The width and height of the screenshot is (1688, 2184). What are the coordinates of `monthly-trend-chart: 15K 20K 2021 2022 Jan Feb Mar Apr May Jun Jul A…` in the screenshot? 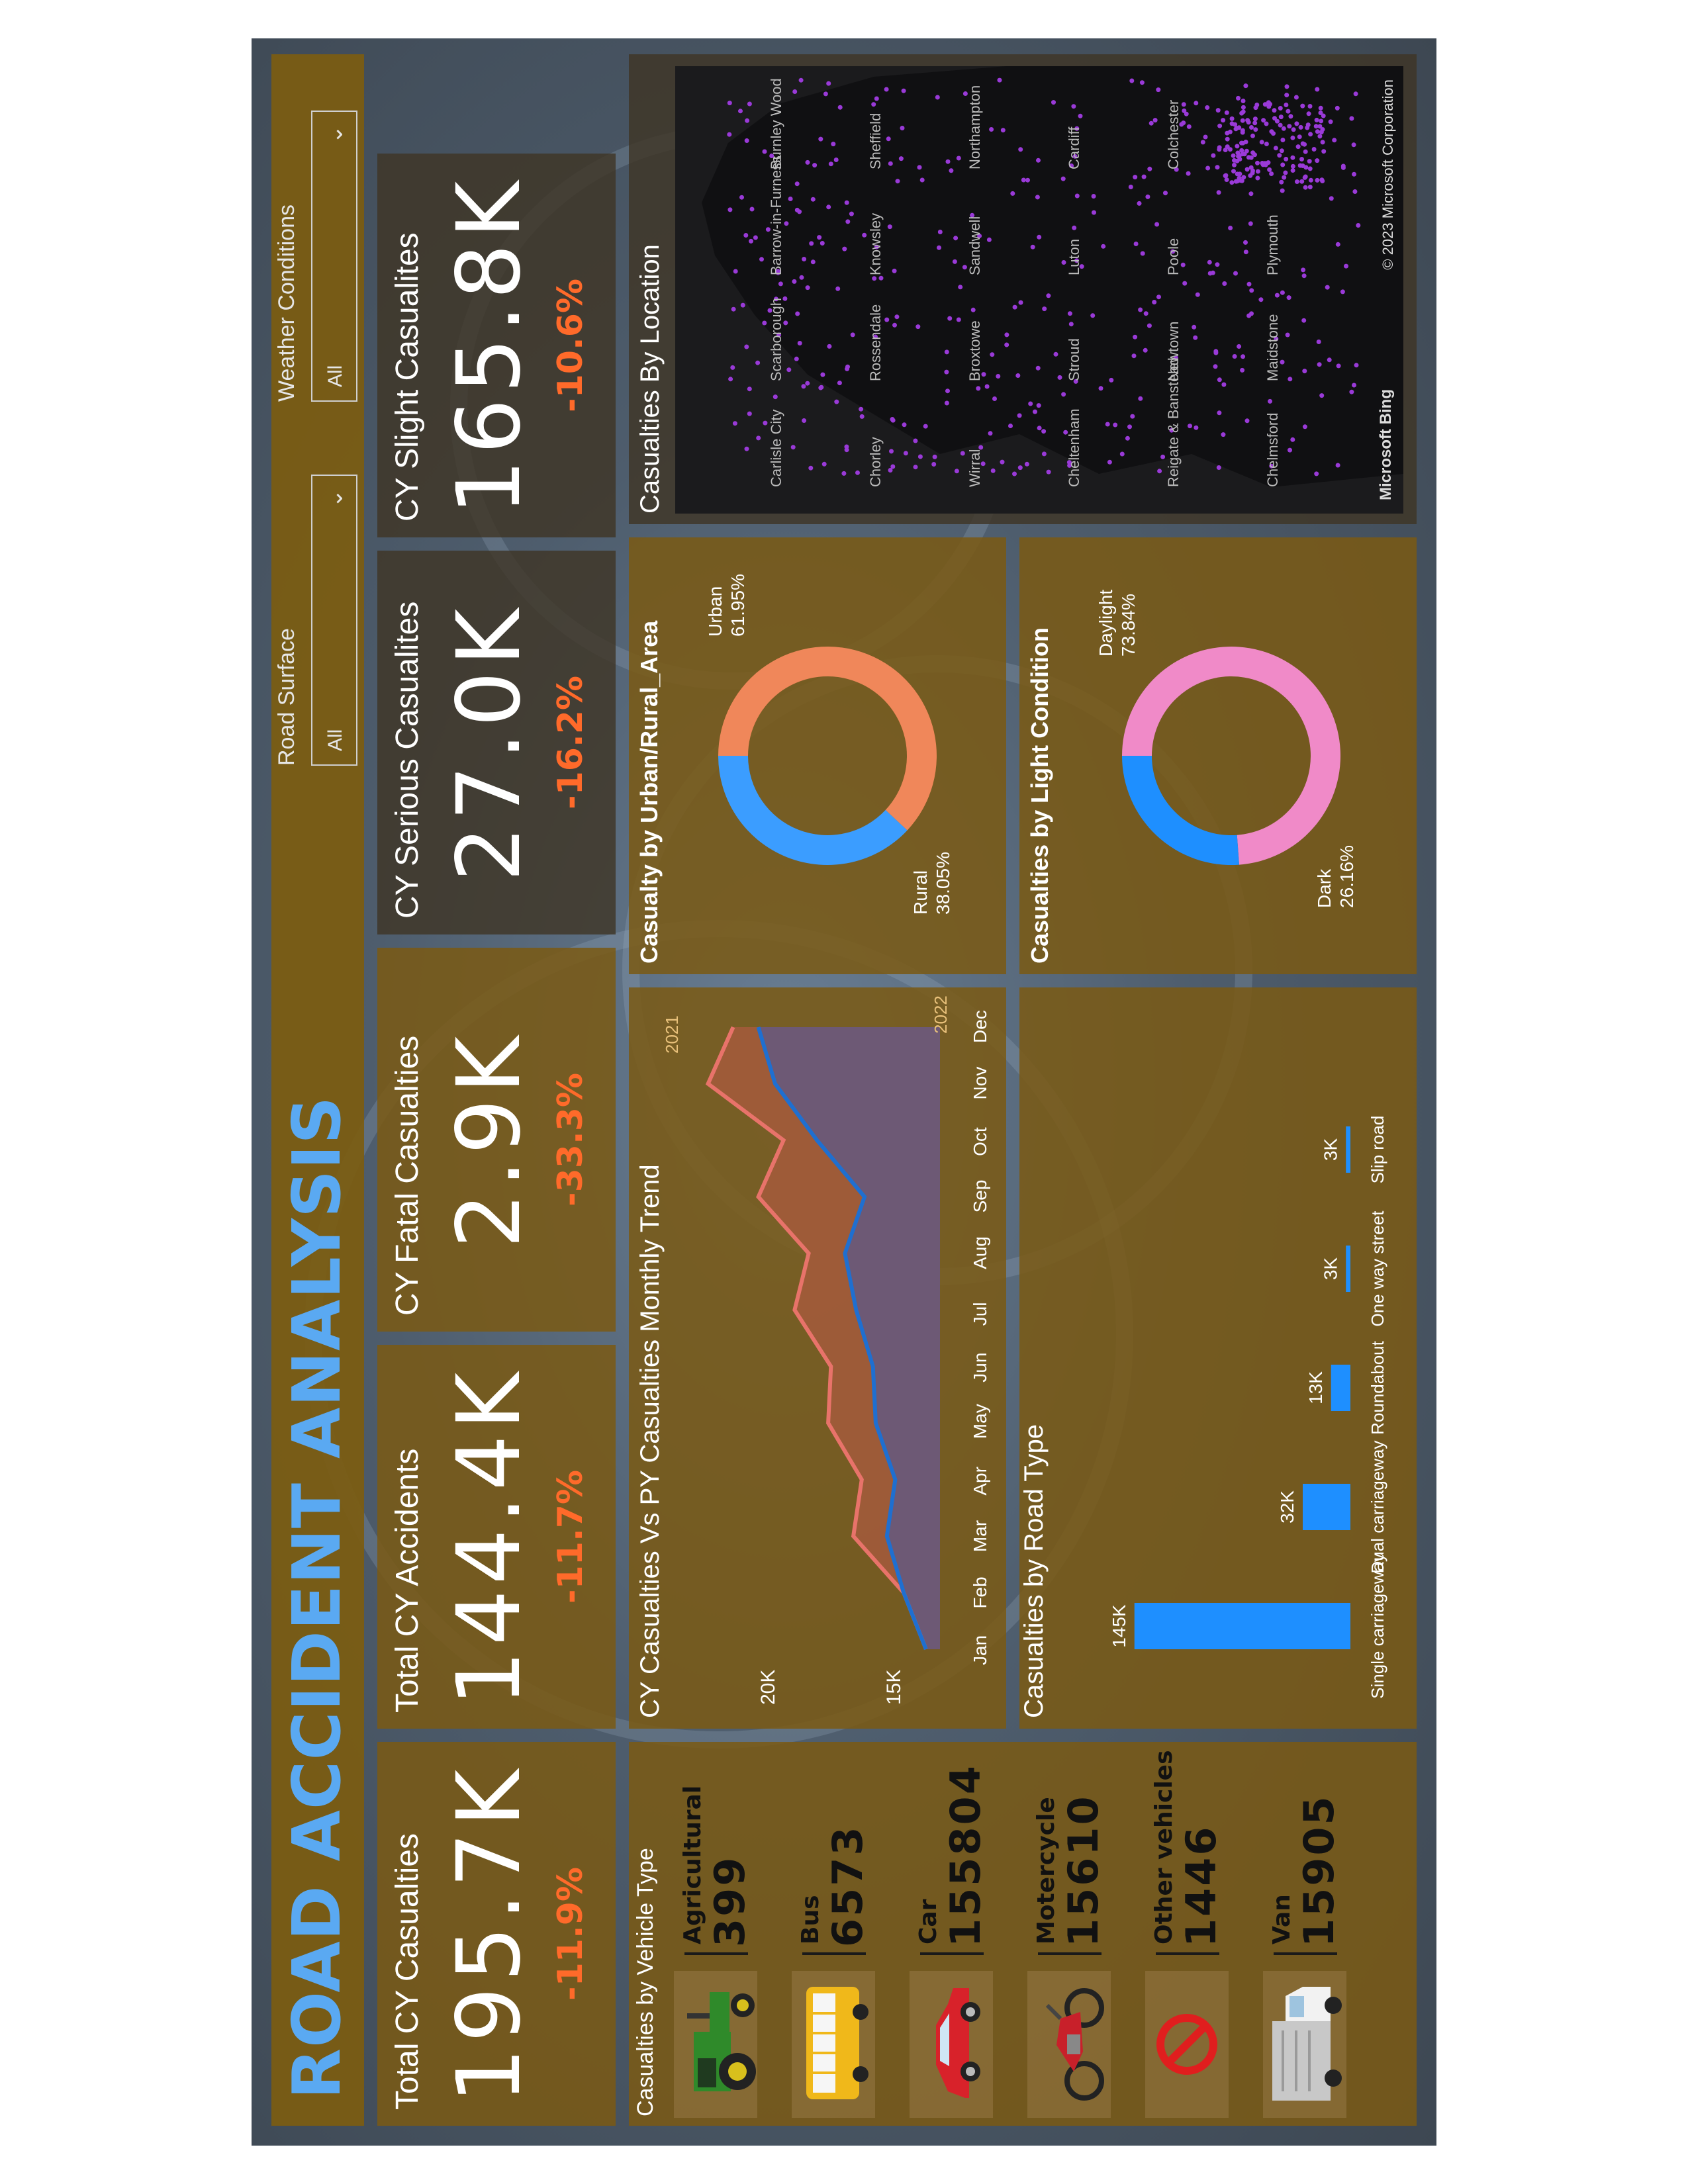 It's located at (817, 1358).